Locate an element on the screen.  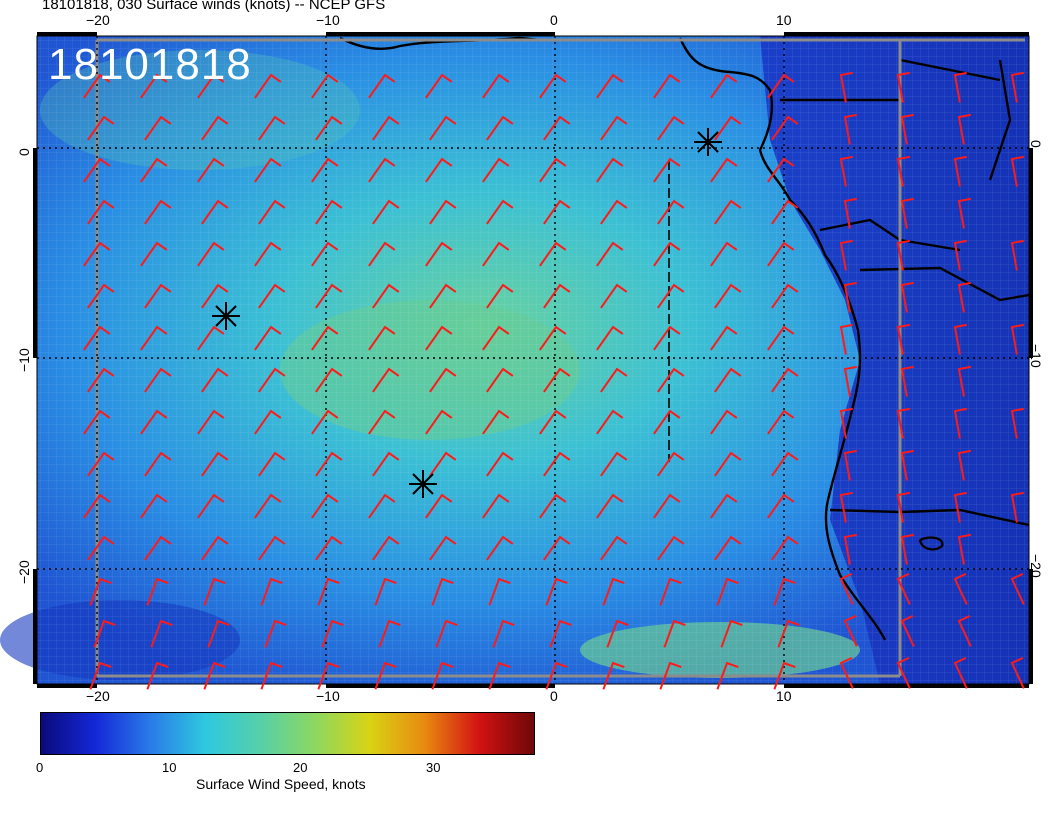
lon-tick-top: 10 is located at coordinates (784, 20).